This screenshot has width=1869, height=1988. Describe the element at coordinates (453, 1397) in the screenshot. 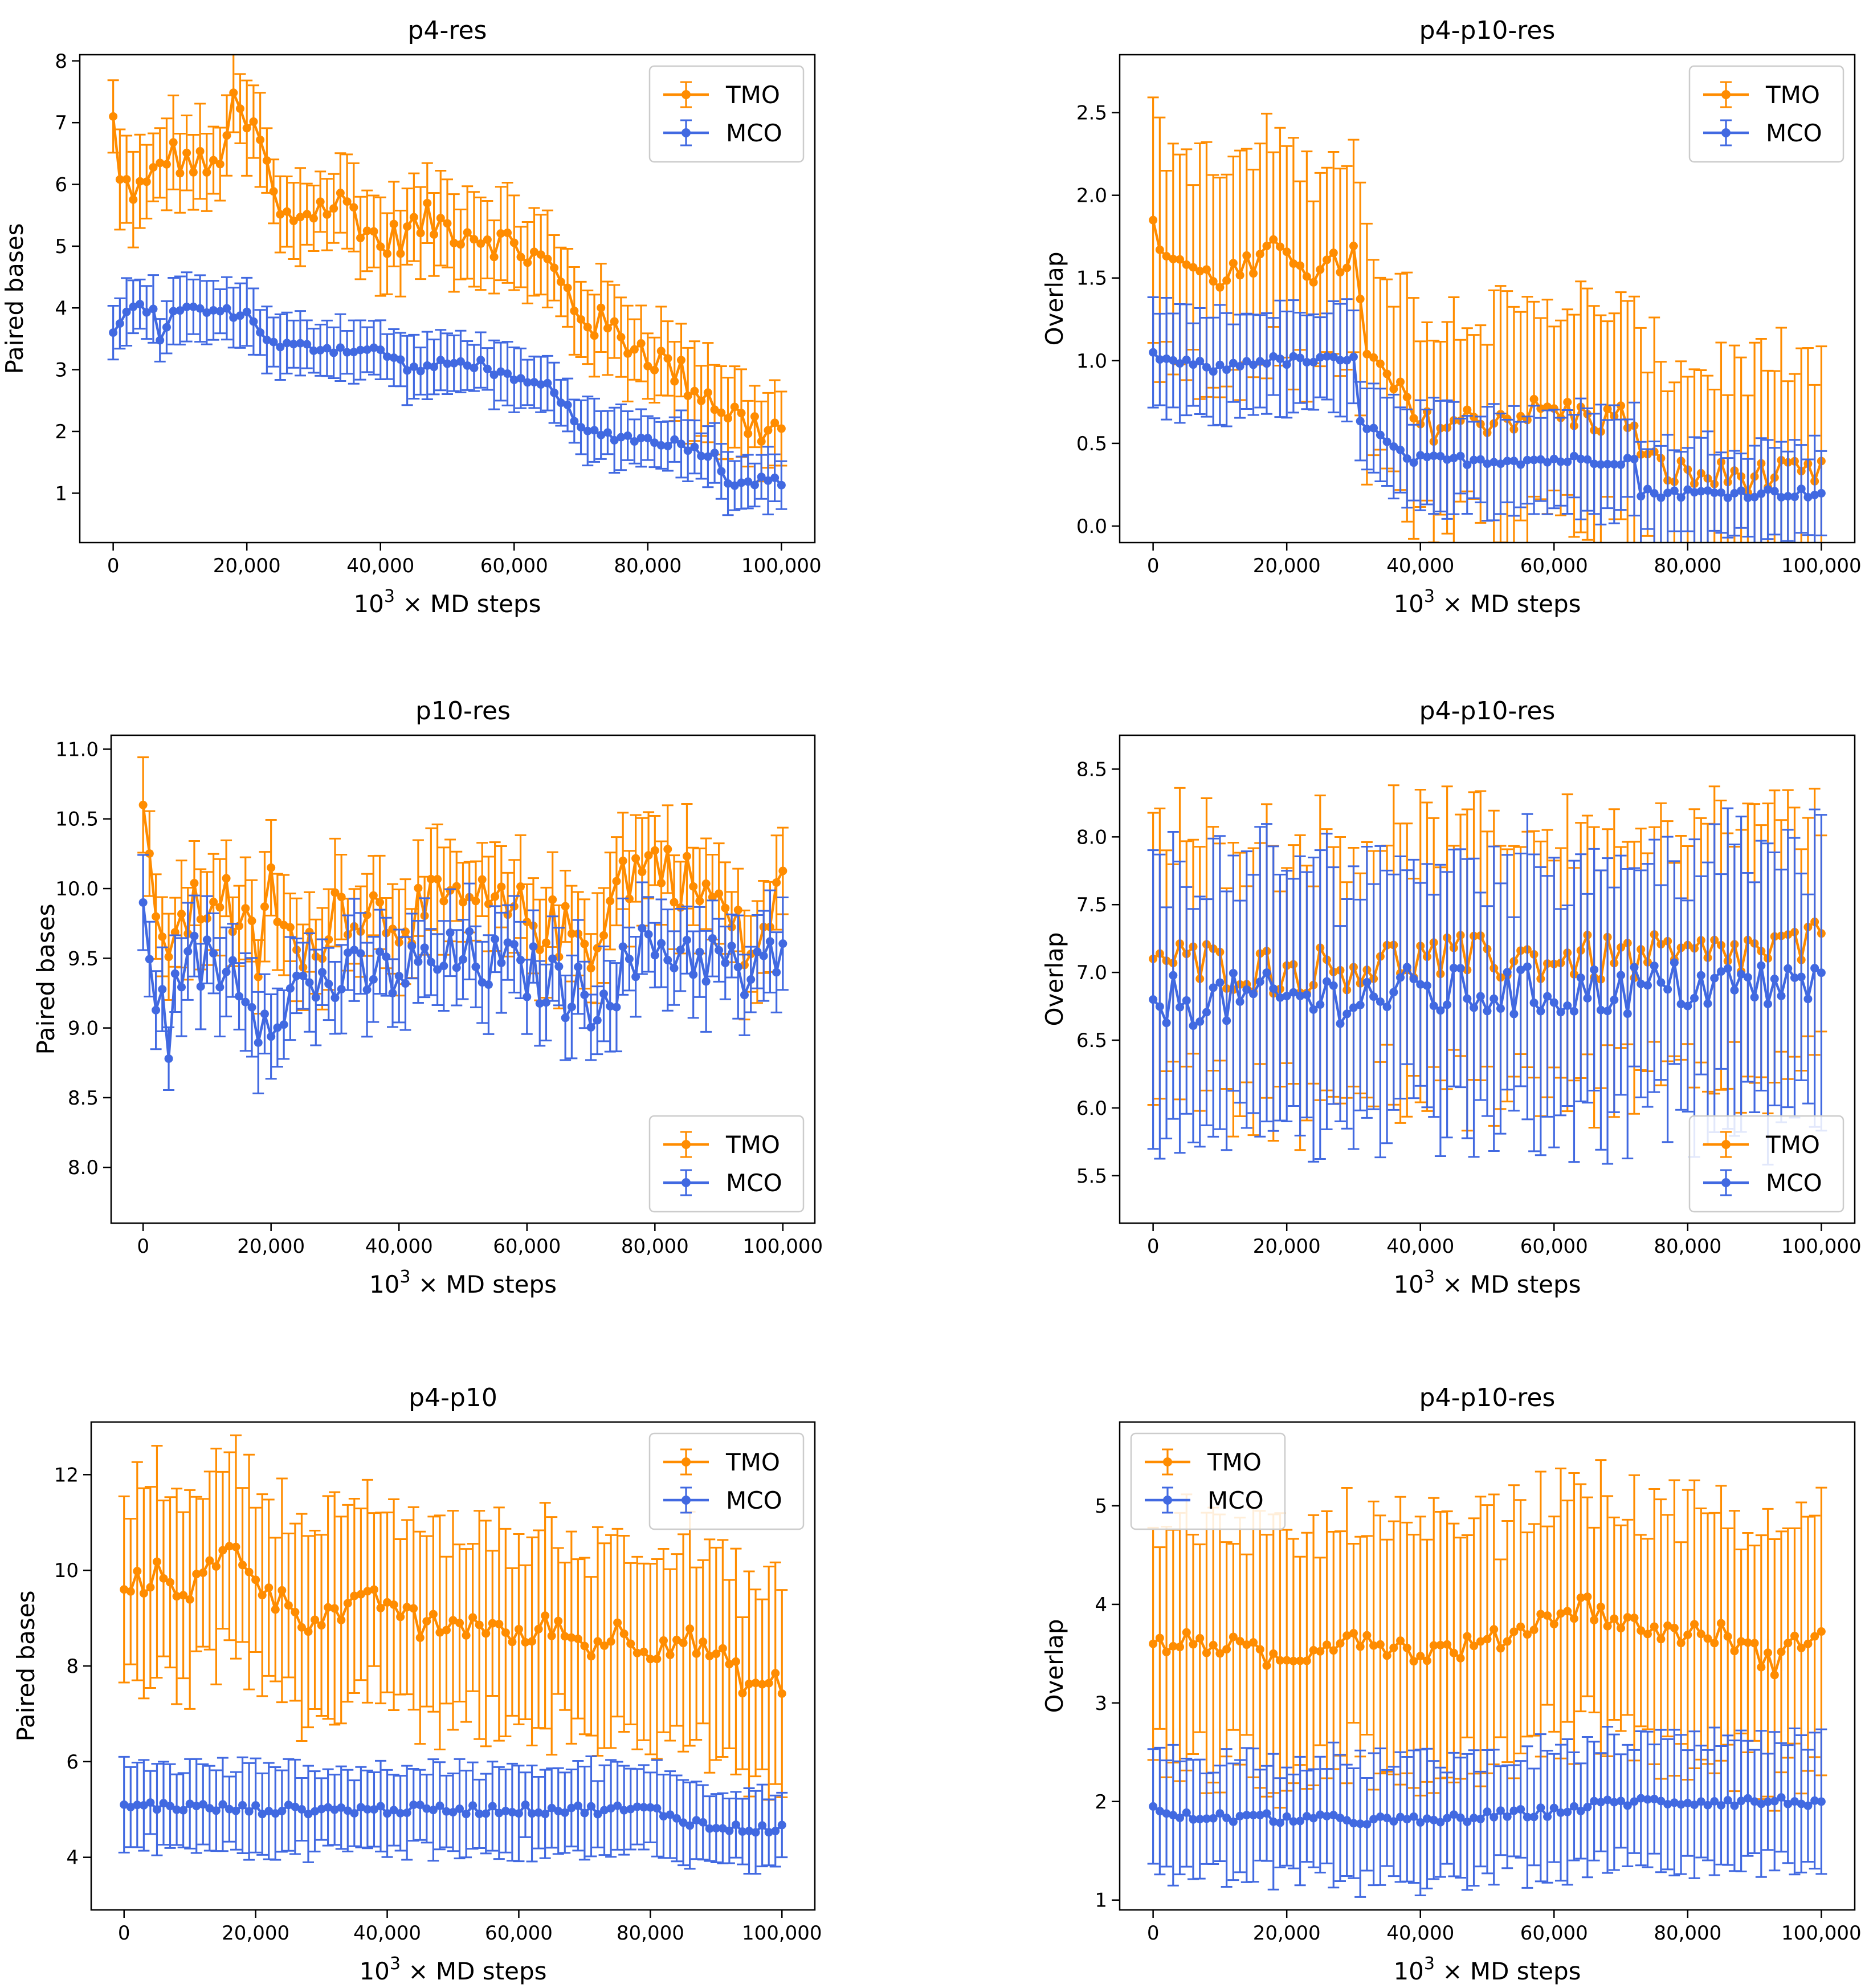

I see `chart-title: p4-p10` at that location.